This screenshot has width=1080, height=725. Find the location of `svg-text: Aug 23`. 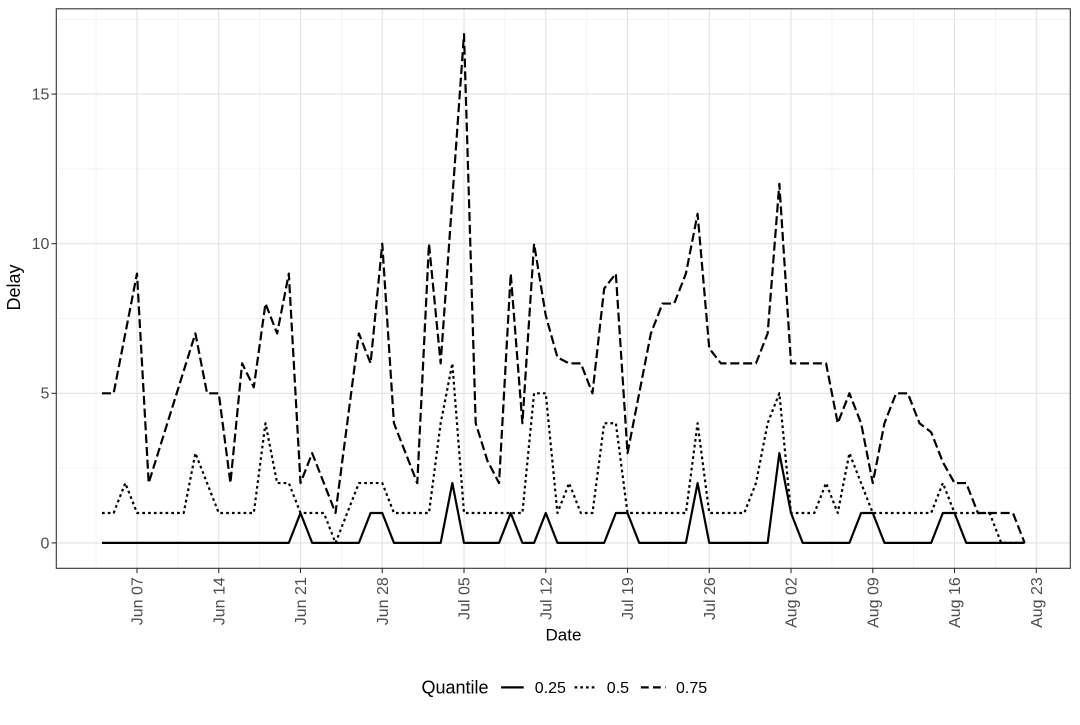

svg-text: Aug 23 is located at coordinates (1037, 602).